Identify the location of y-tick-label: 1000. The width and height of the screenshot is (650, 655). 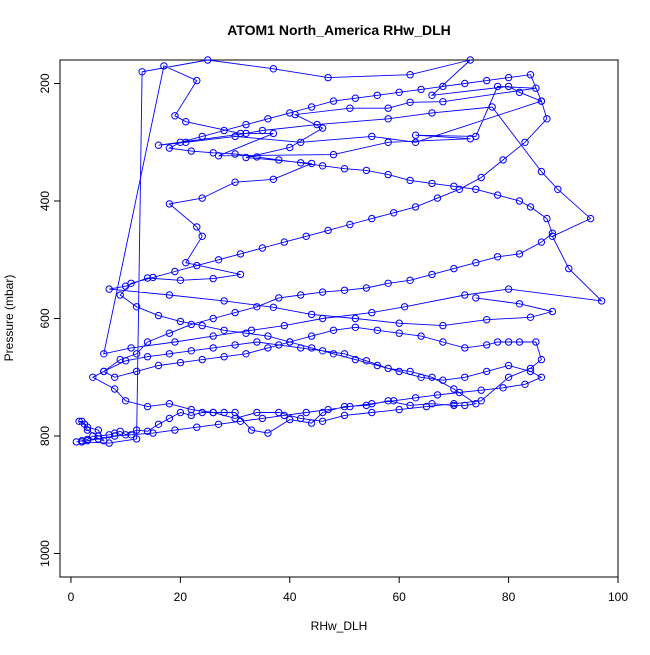
(45, 553).